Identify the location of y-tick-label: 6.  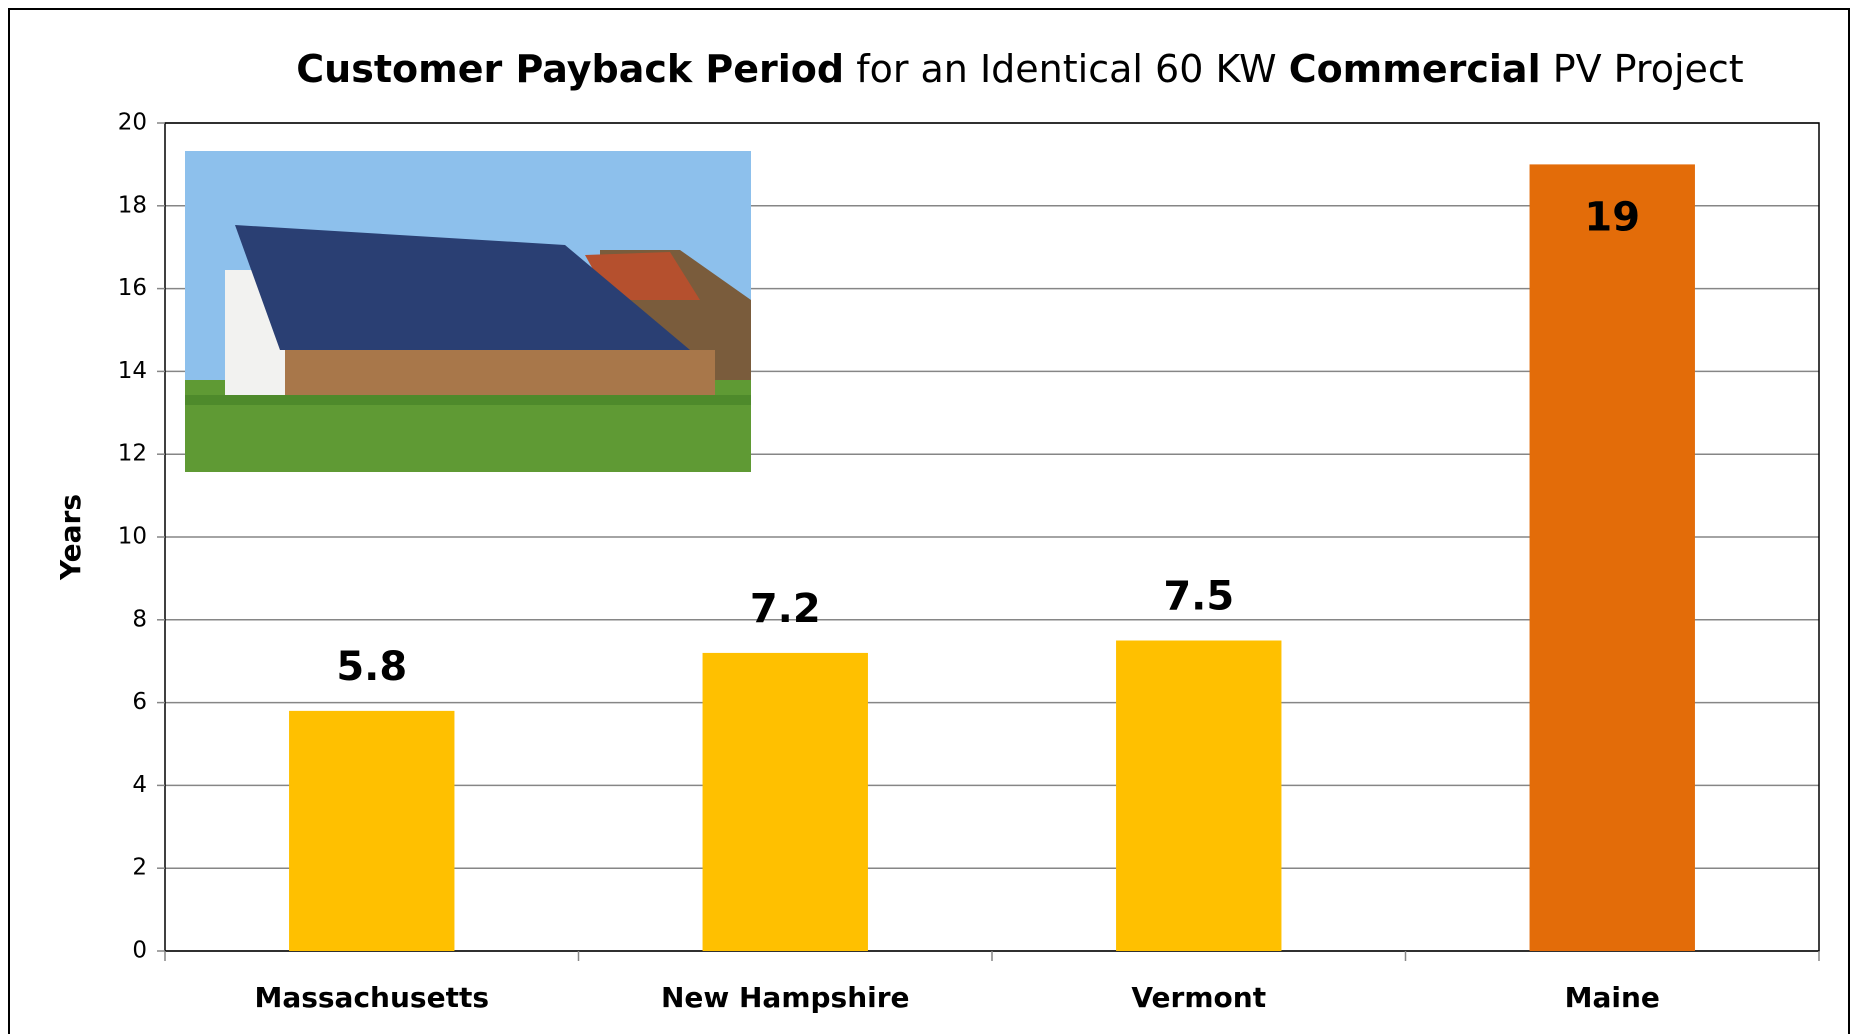
(139, 702).